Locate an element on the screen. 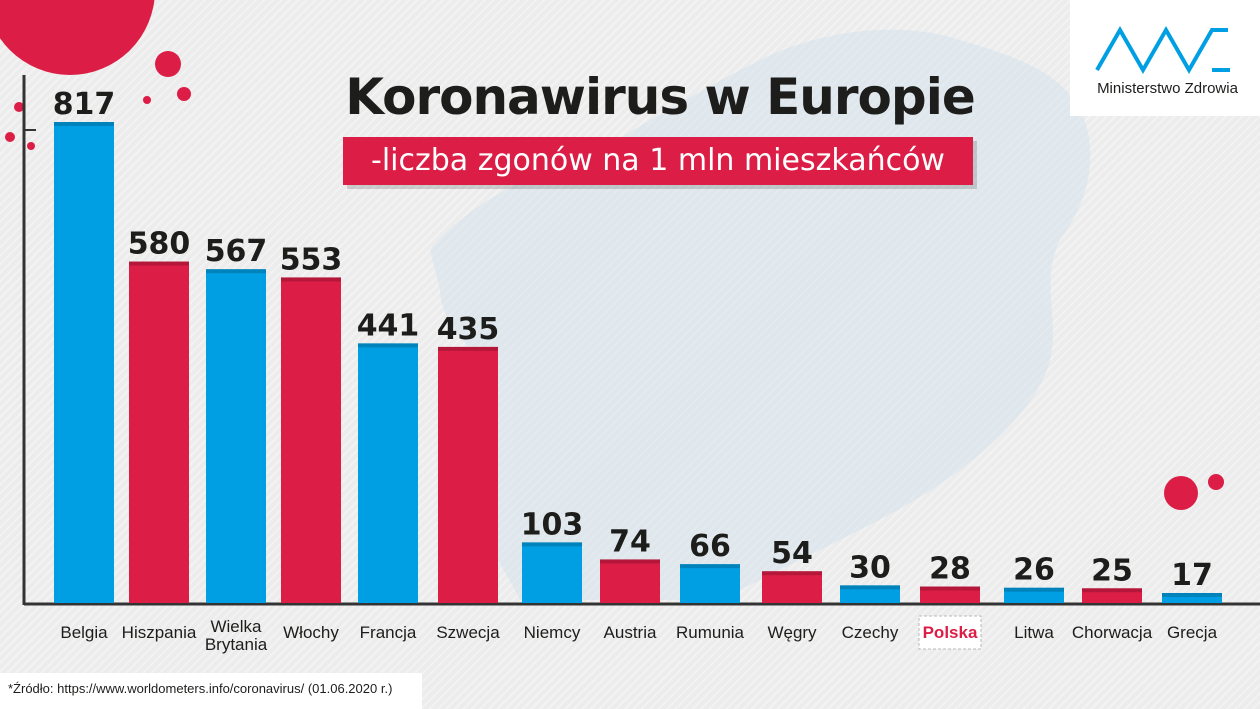  bar-węgry is located at coordinates (792, 587).